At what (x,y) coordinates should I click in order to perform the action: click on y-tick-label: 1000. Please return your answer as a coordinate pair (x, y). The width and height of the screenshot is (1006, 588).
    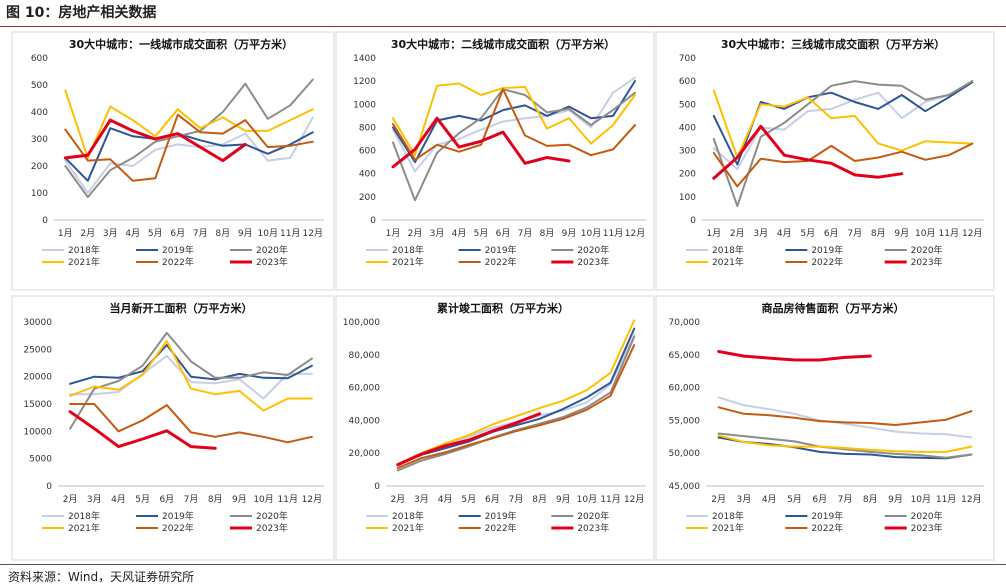
    Looking at the image, I should click on (364, 105).